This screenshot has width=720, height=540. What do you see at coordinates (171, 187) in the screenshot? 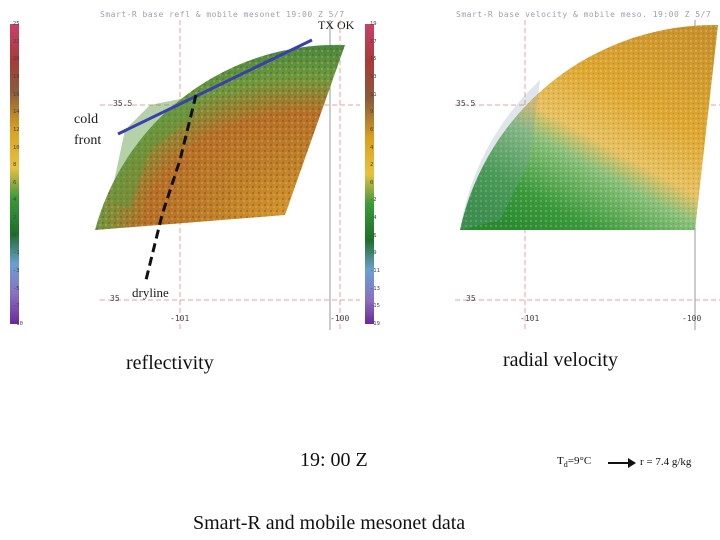
I see `dryline-line` at bounding box center [171, 187].